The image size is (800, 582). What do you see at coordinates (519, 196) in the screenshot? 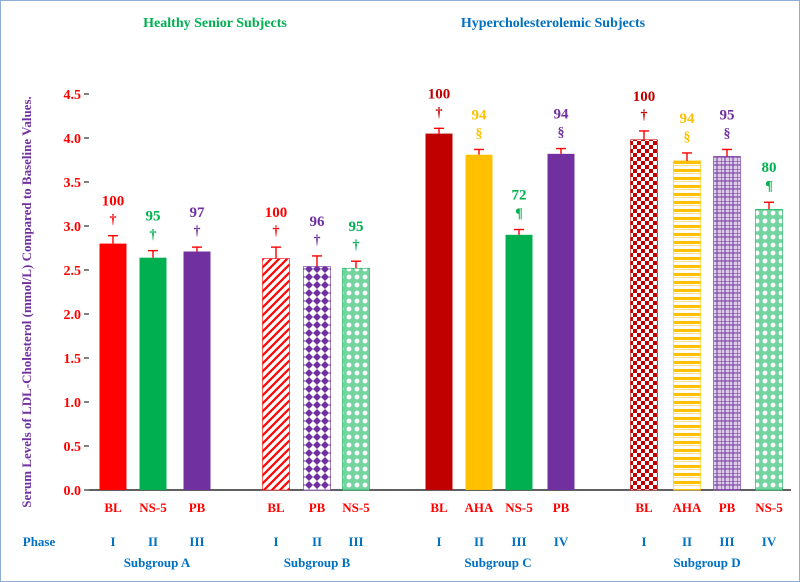
I see `percent-label: 72` at bounding box center [519, 196].